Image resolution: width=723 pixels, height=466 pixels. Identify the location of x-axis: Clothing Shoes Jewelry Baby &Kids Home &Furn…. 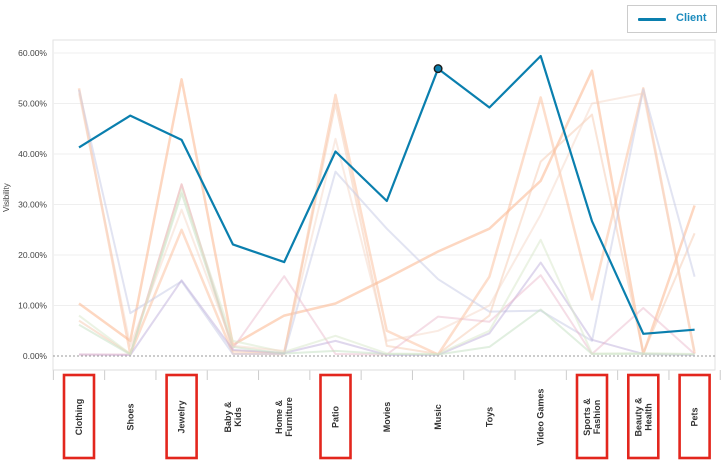
(387, 417).